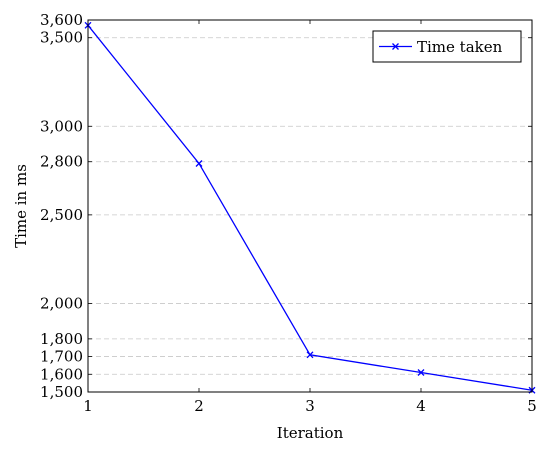 Image resolution: width=550 pixels, height=449 pixels. I want to click on y-tick-label: 2,500, so click(61, 215).